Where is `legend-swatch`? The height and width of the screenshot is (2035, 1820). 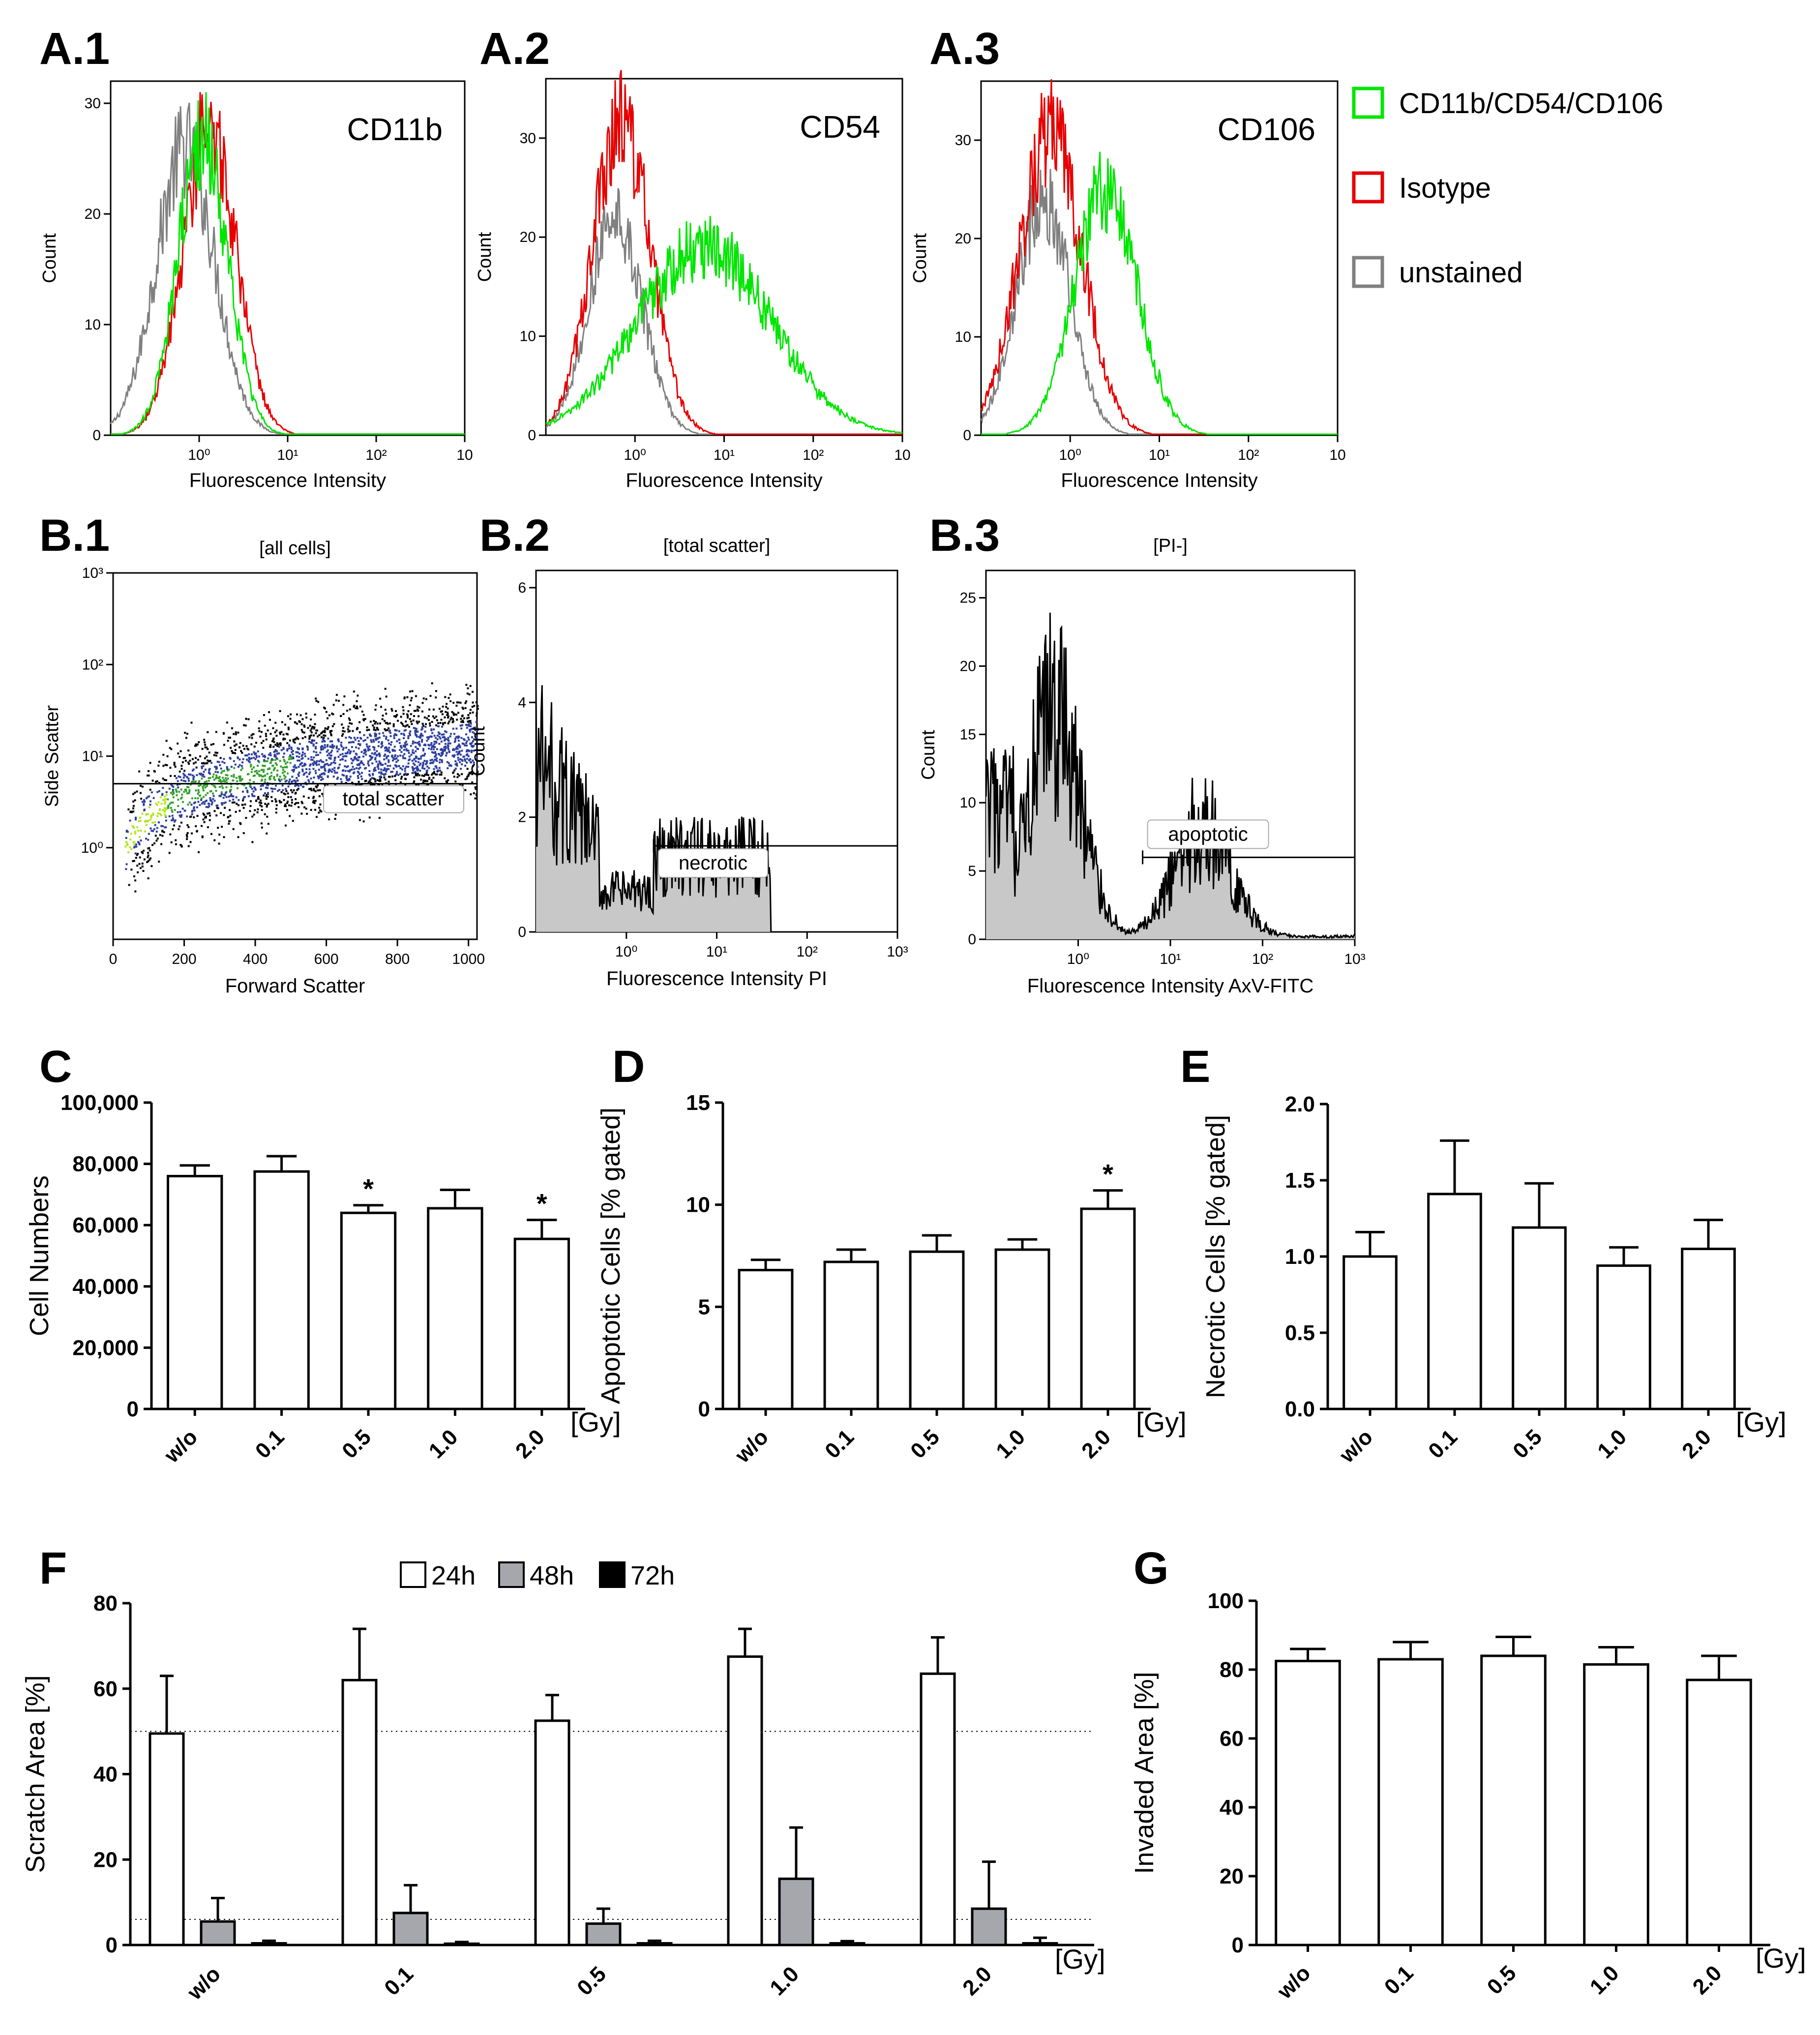
legend-swatch is located at coordinates (612, 1574).